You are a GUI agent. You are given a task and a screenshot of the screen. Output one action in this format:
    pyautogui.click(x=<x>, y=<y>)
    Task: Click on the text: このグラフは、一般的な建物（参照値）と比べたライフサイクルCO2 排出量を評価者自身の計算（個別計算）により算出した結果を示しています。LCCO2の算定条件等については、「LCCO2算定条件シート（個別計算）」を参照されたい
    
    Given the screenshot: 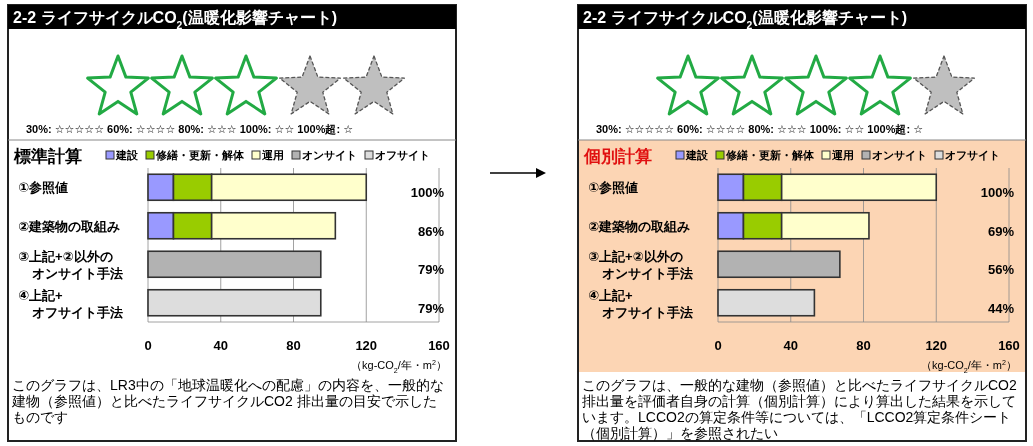 What is the action you would take?
    pyautogui.click(x=801, y=409)
    